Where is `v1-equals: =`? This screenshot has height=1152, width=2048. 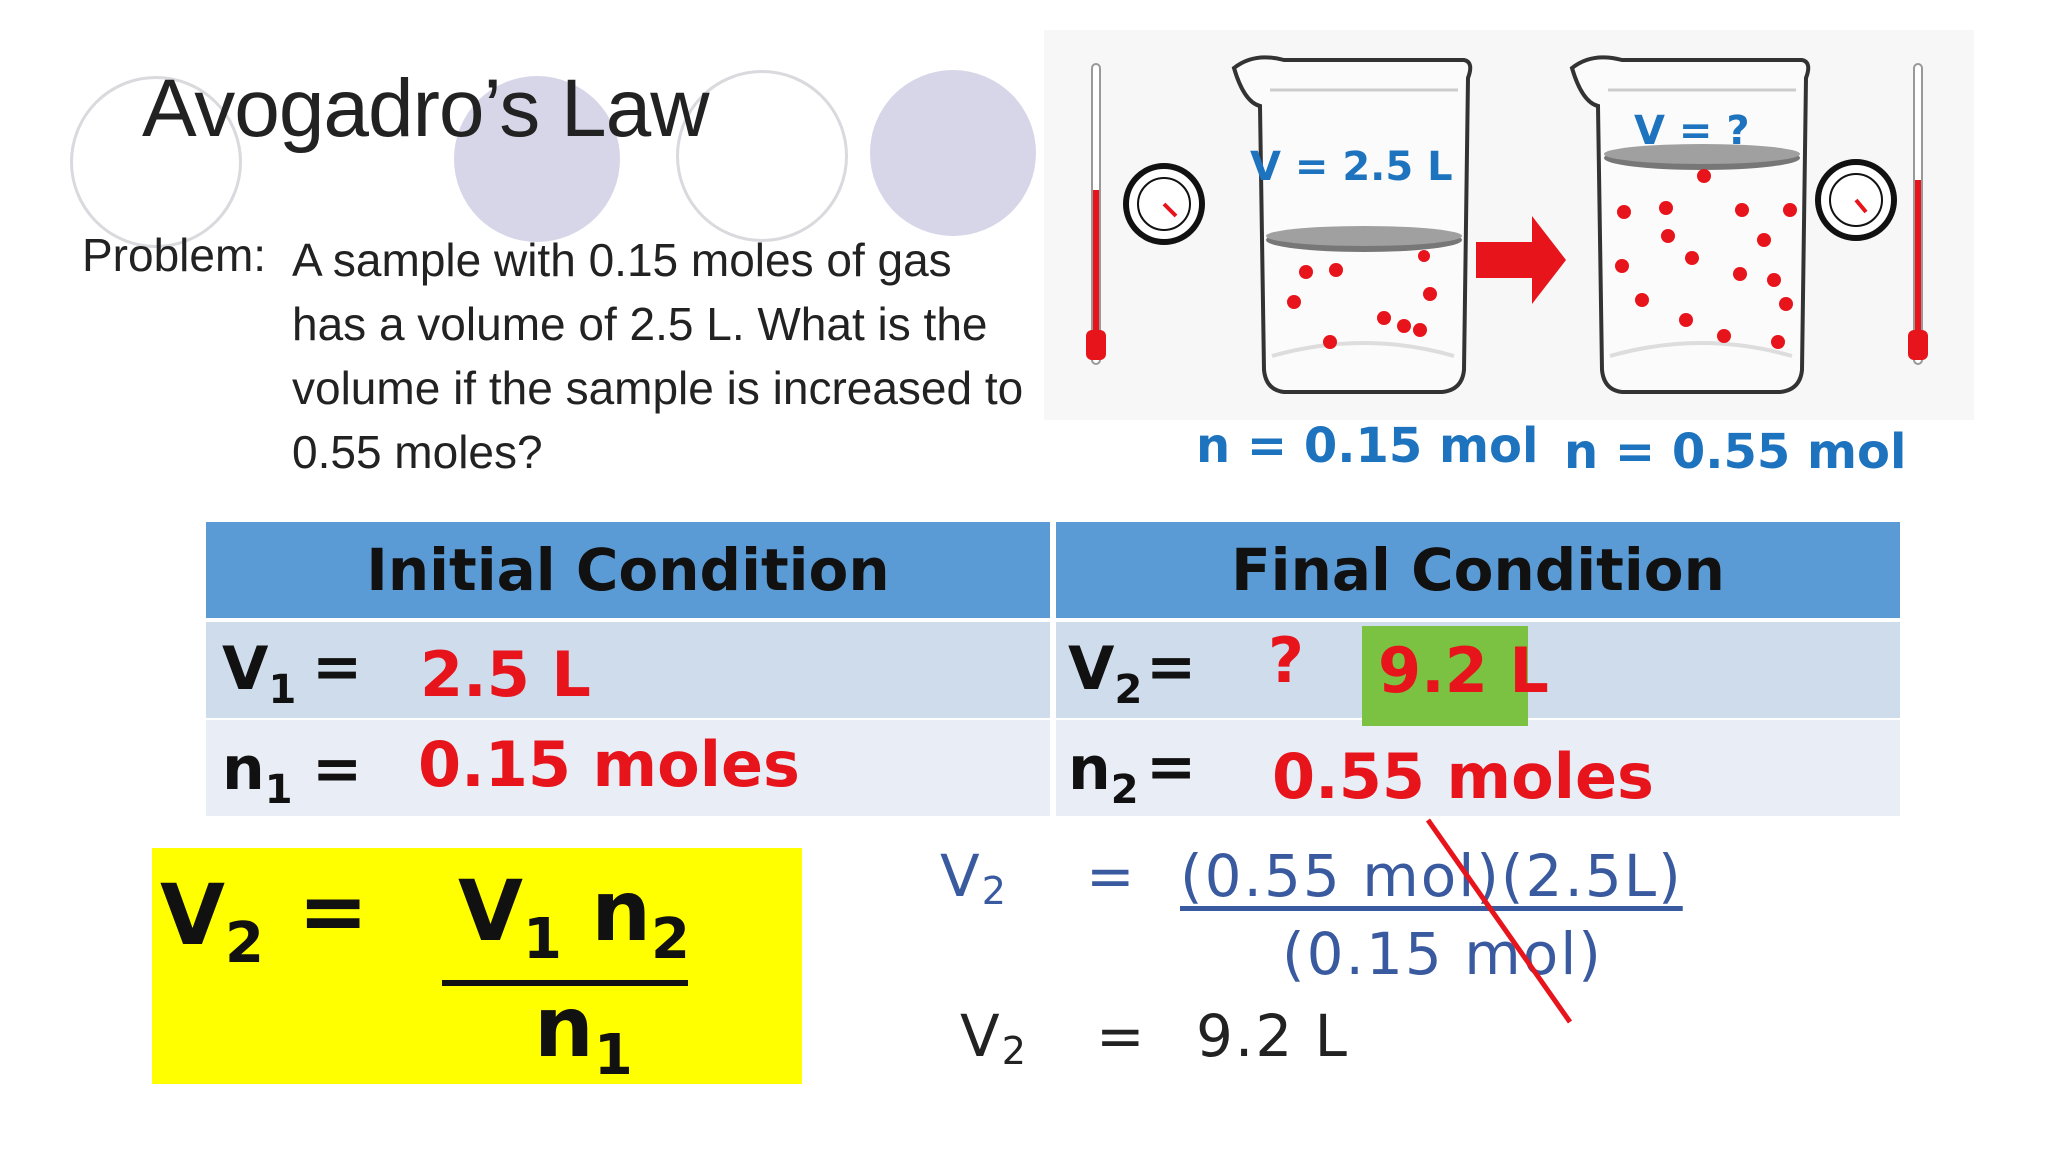
v1-equals: = is located at coordinates (337, 667).